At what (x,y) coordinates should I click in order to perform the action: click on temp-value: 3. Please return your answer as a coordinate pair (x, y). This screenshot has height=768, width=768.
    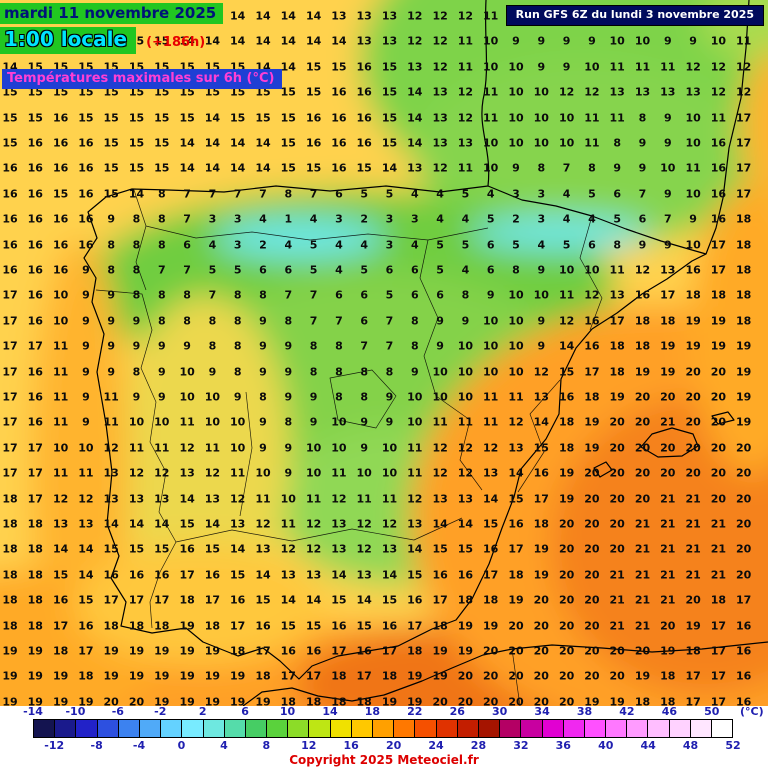
    Looking at the image, I should click on (414, 219).